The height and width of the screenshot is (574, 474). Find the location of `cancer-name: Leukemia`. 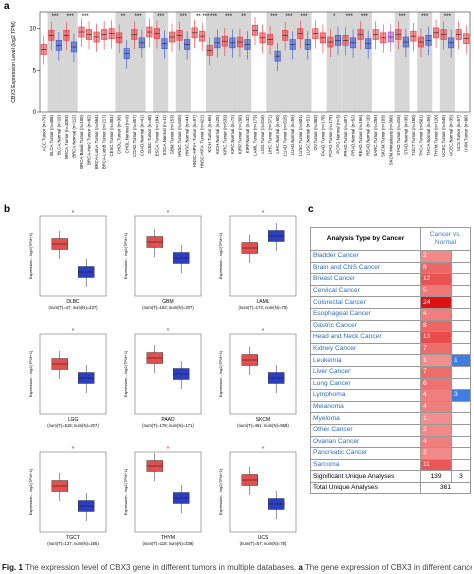

cancer-name: Leukemia is located at coordinates (365, 360).